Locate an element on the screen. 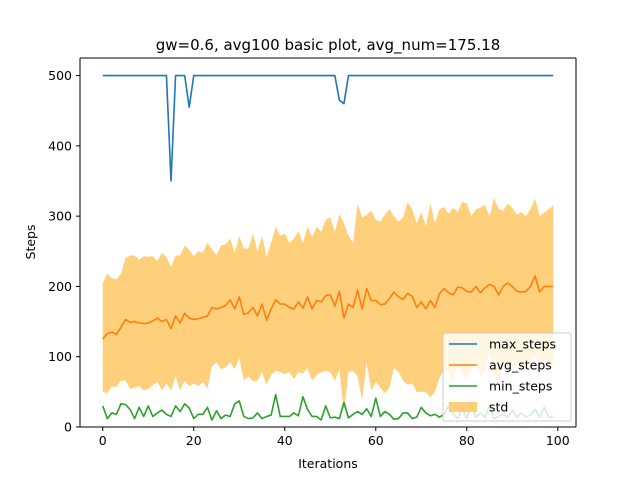  y-axis-label: Steps is located at coordinates (30, 242).